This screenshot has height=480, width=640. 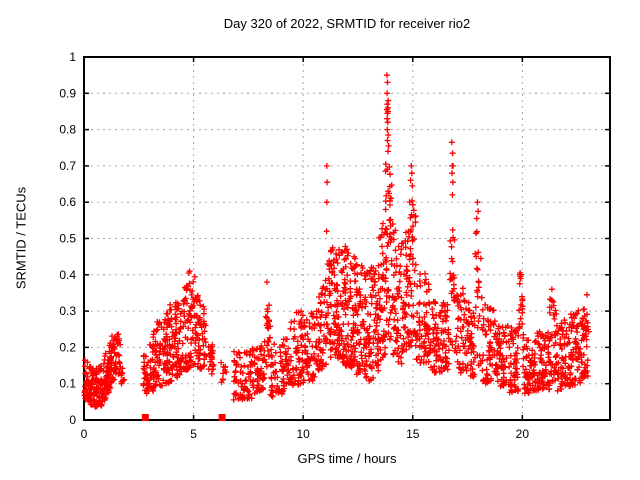 What do you see at coordinates (67, 93) in the screenshot?
I see `svg-text: 0.9` at bounding box center [67, 93].